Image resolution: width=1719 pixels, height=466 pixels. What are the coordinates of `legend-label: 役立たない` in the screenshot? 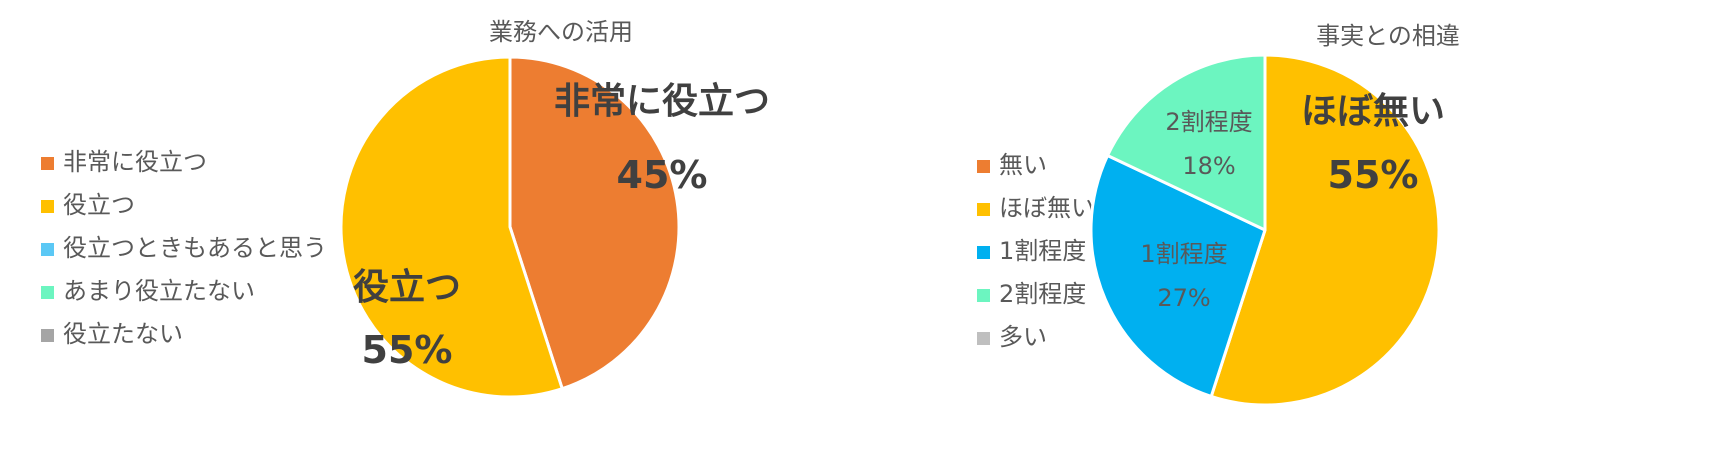 It's located at (123, 334).